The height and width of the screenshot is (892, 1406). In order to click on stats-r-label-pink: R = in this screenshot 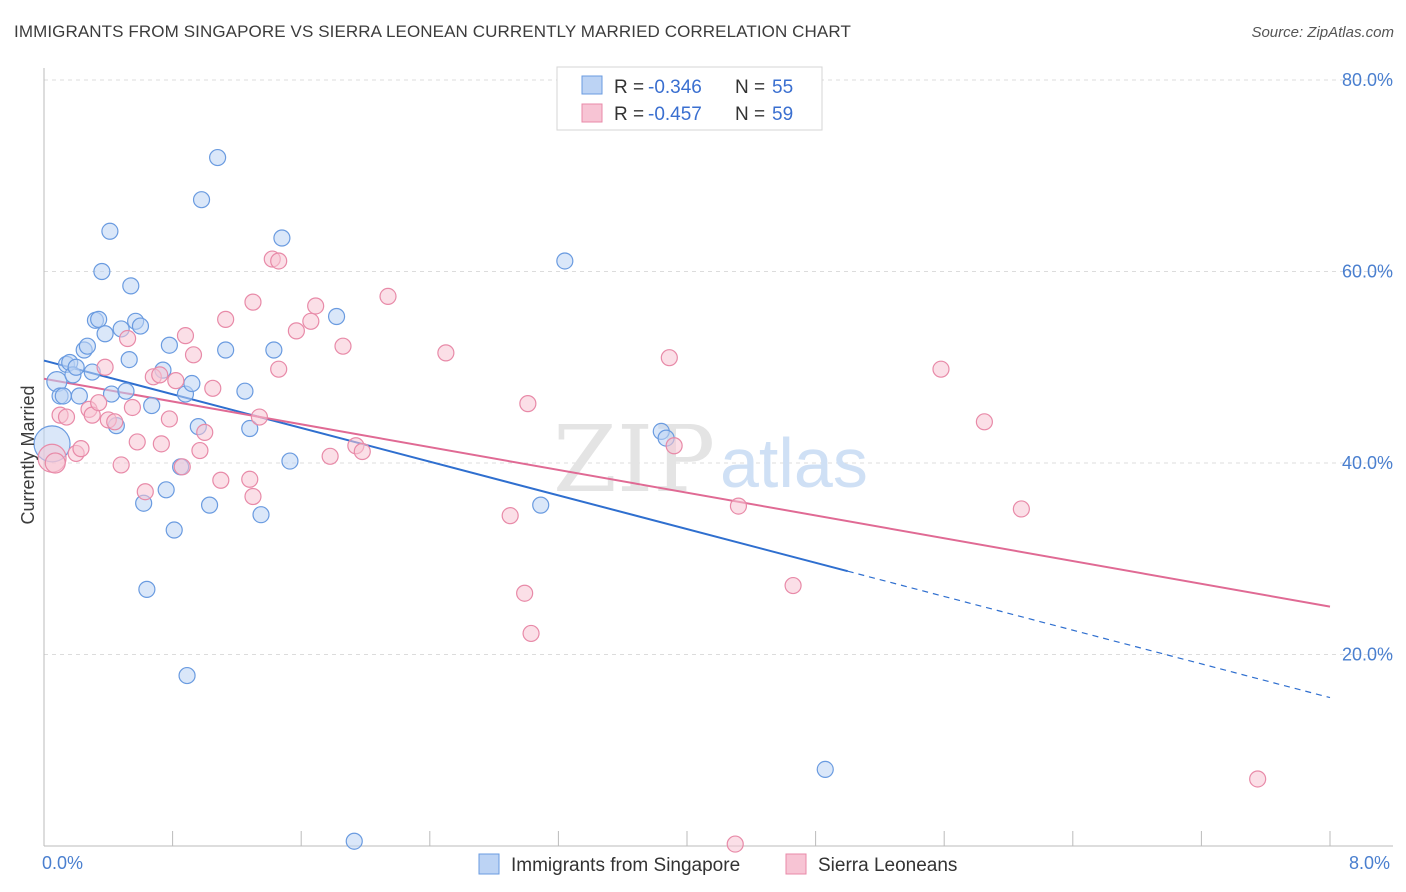, I will do `click(629, 114)`.